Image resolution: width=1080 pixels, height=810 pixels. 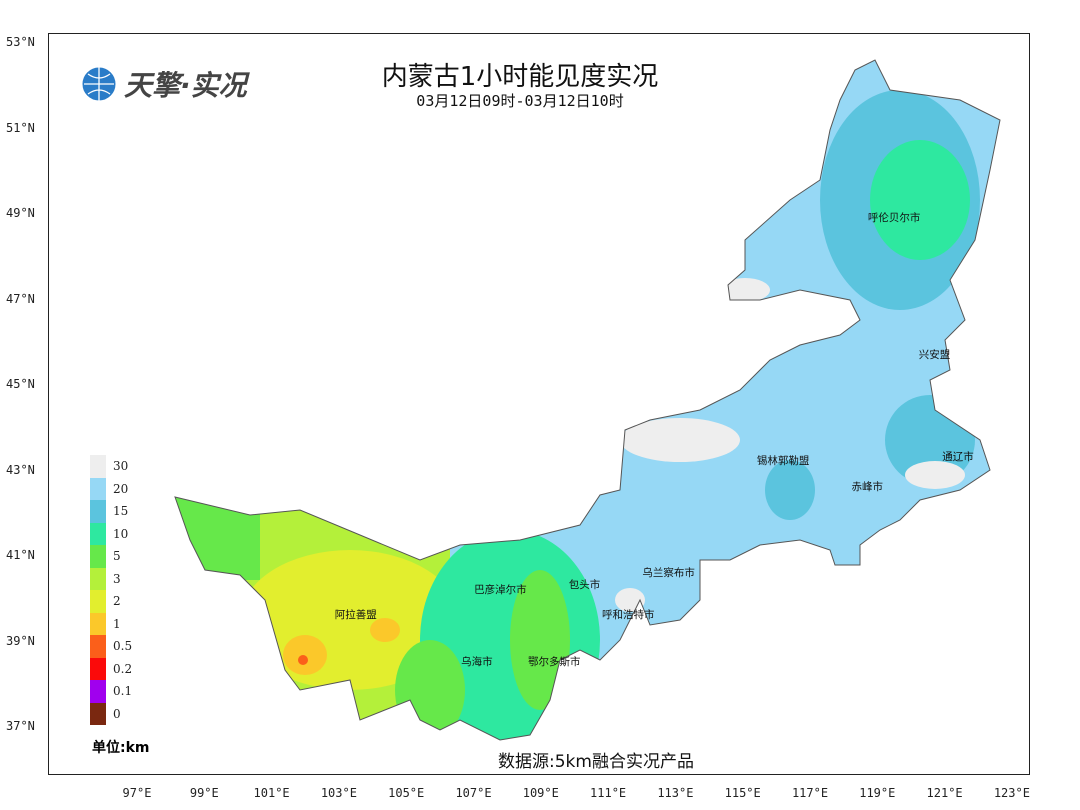 What do you see at coordinates (628, 615) in the screenshot?
I see `city-label: 呼和浩特市` at bounding box center [628, 615].